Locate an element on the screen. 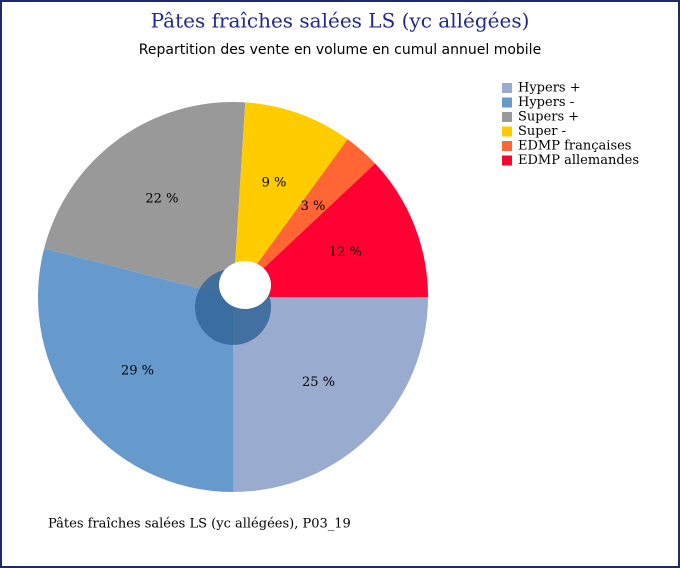  legend-label: EDMP allemandes is located at coordinates (578, 160).